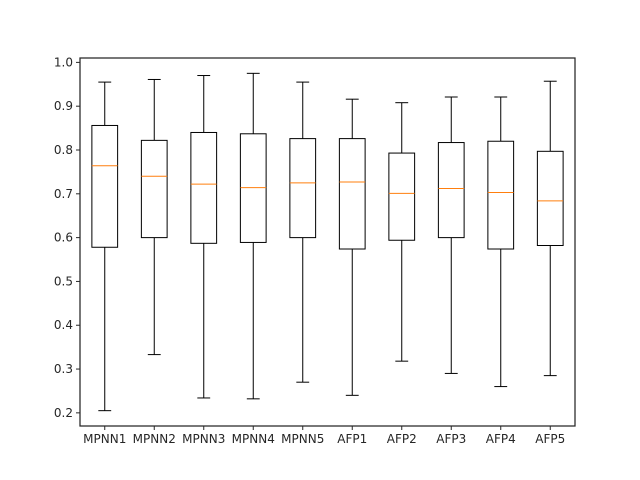 Image resolution: width=640 pixels, height=480 pixels. What do you see at coordinates (63, 325) in the screenshot?
I see `y-tick-label: 0.4` at bounding box center [63, 325].